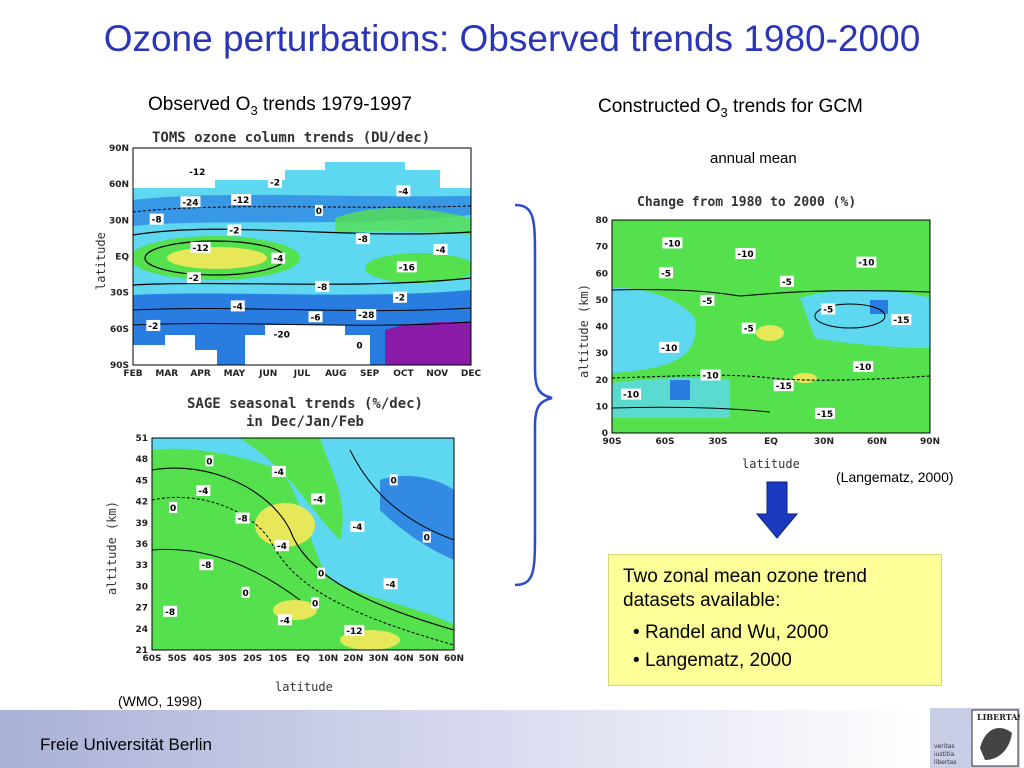 The image size is (1024, 768). Describe the element at coordinates (291, 138) in the screenshot. I see `toms-chart-title: TOMS ozone column trends (DU/dec)` at that location.